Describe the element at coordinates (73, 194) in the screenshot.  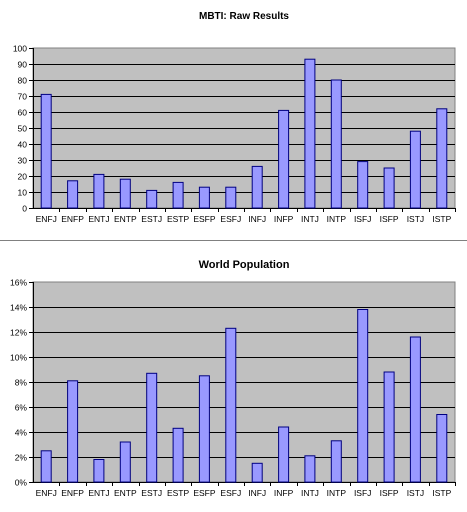
I see `raw-bar-enfp` at that location.